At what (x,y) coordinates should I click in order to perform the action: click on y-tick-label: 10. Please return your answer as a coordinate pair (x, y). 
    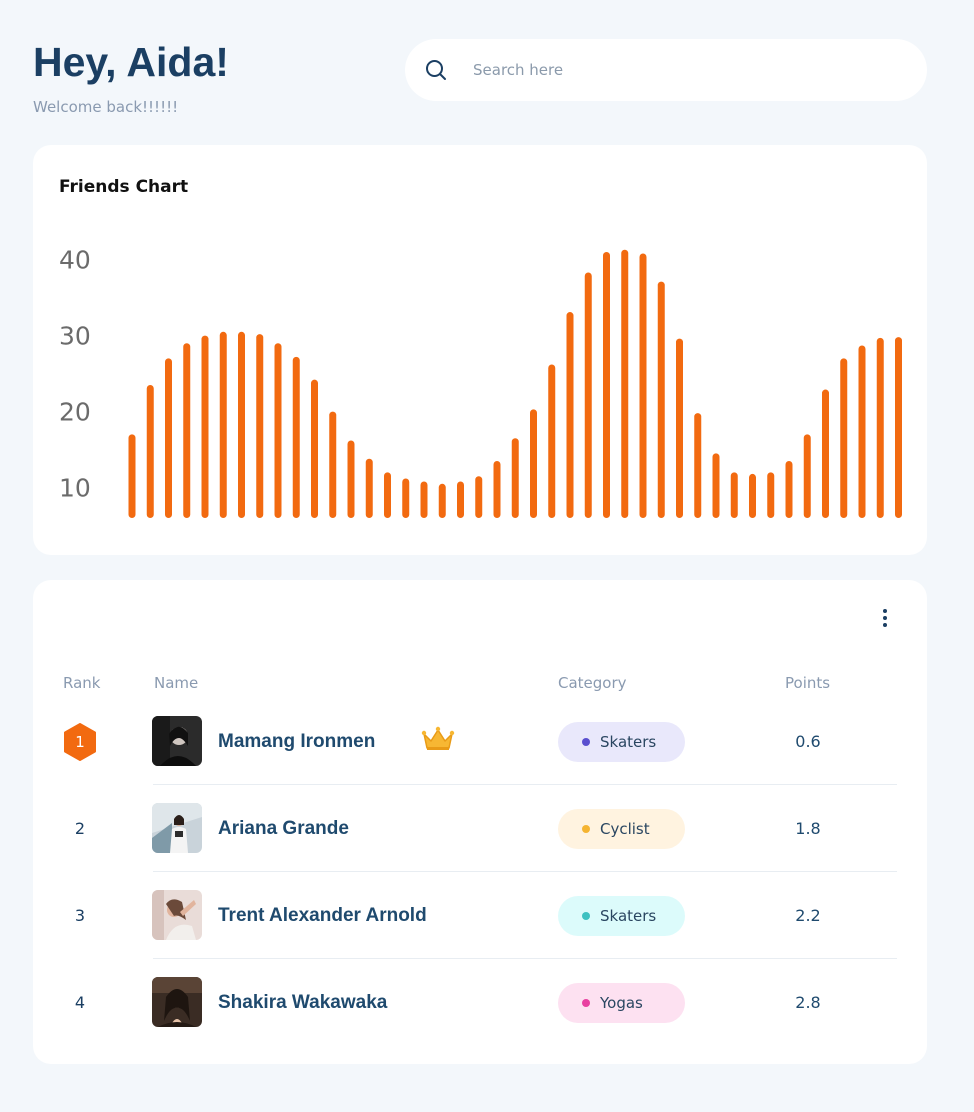
    Looking at the image, I should click on (75, 488).